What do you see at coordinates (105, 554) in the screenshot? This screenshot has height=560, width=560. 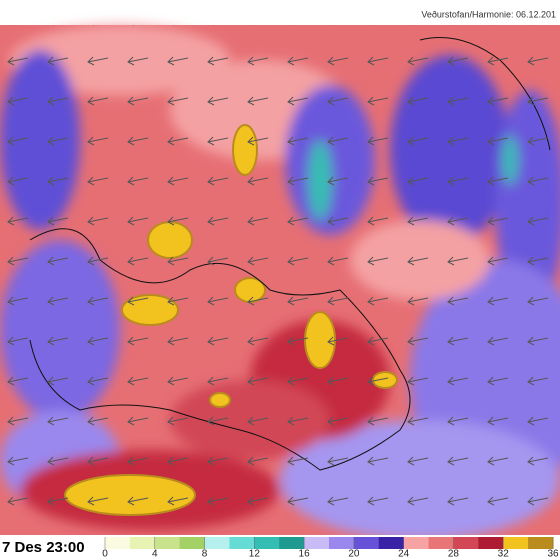 I see `legend-tick-label: 0` at bounding box center [105, 554].